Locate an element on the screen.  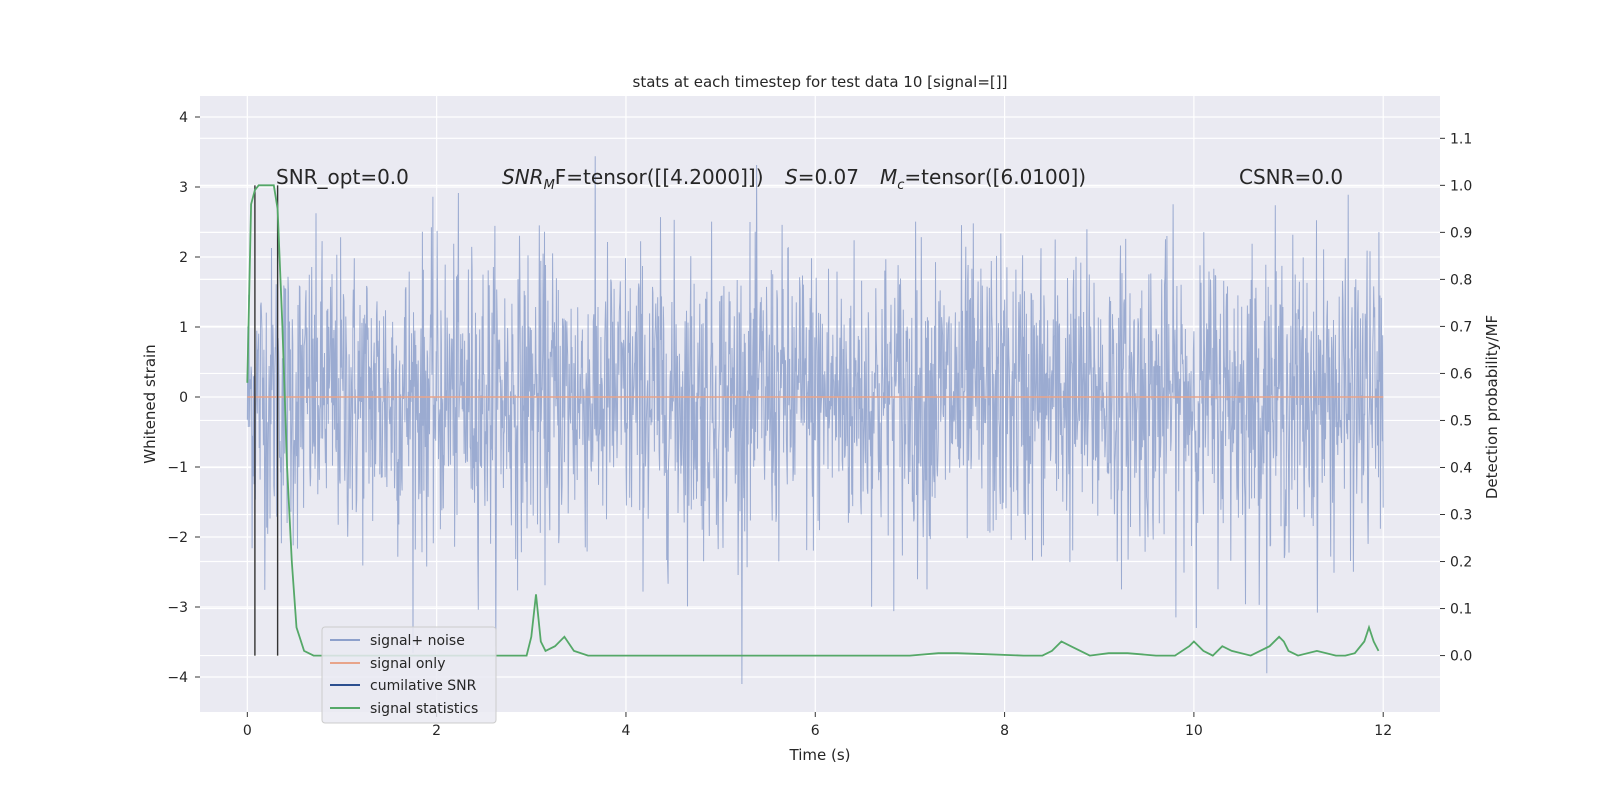
y2-tick-label-8: 0.3 is located at coordinates (1461, 516).